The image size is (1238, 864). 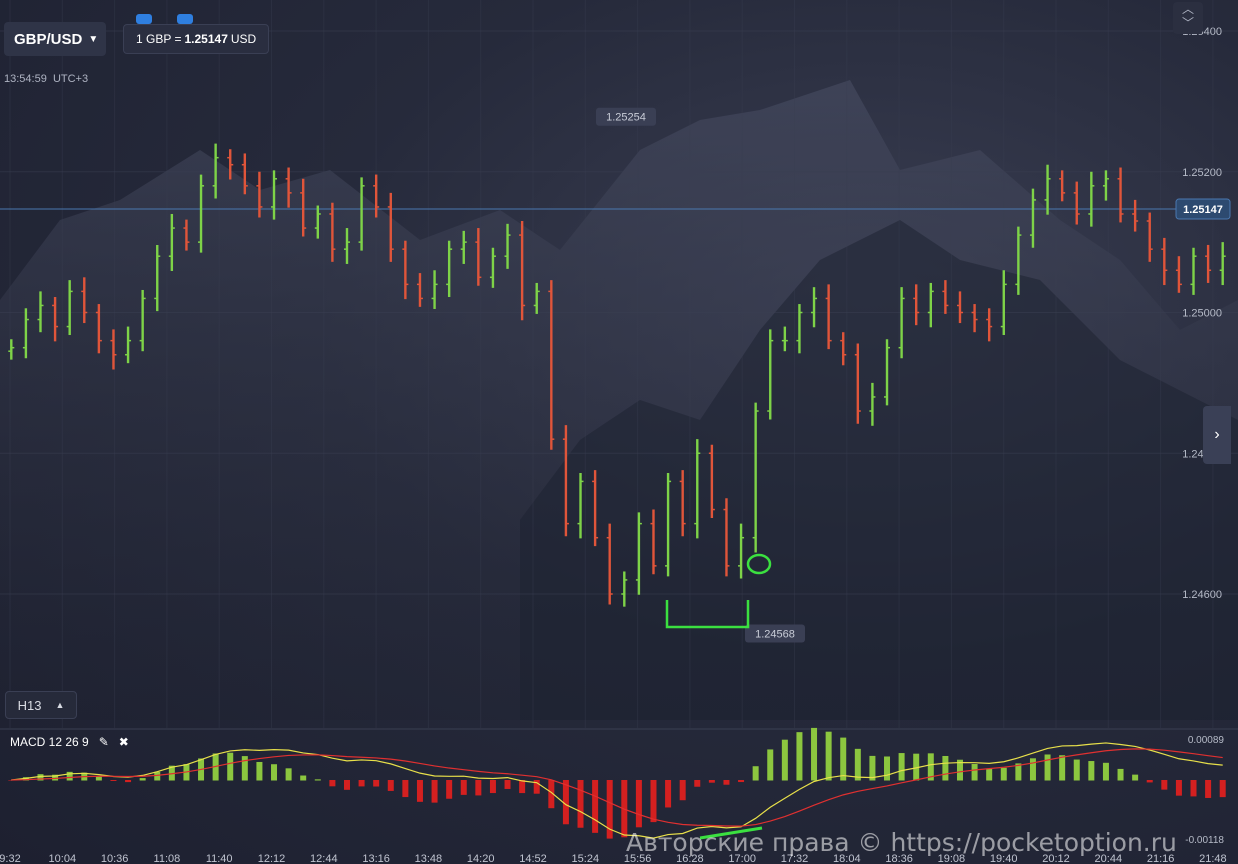 What do you see at coordinates (847, 858) in the screenshot?
I see `x-tick-label: 18:04` at bounding box center [847, 858].